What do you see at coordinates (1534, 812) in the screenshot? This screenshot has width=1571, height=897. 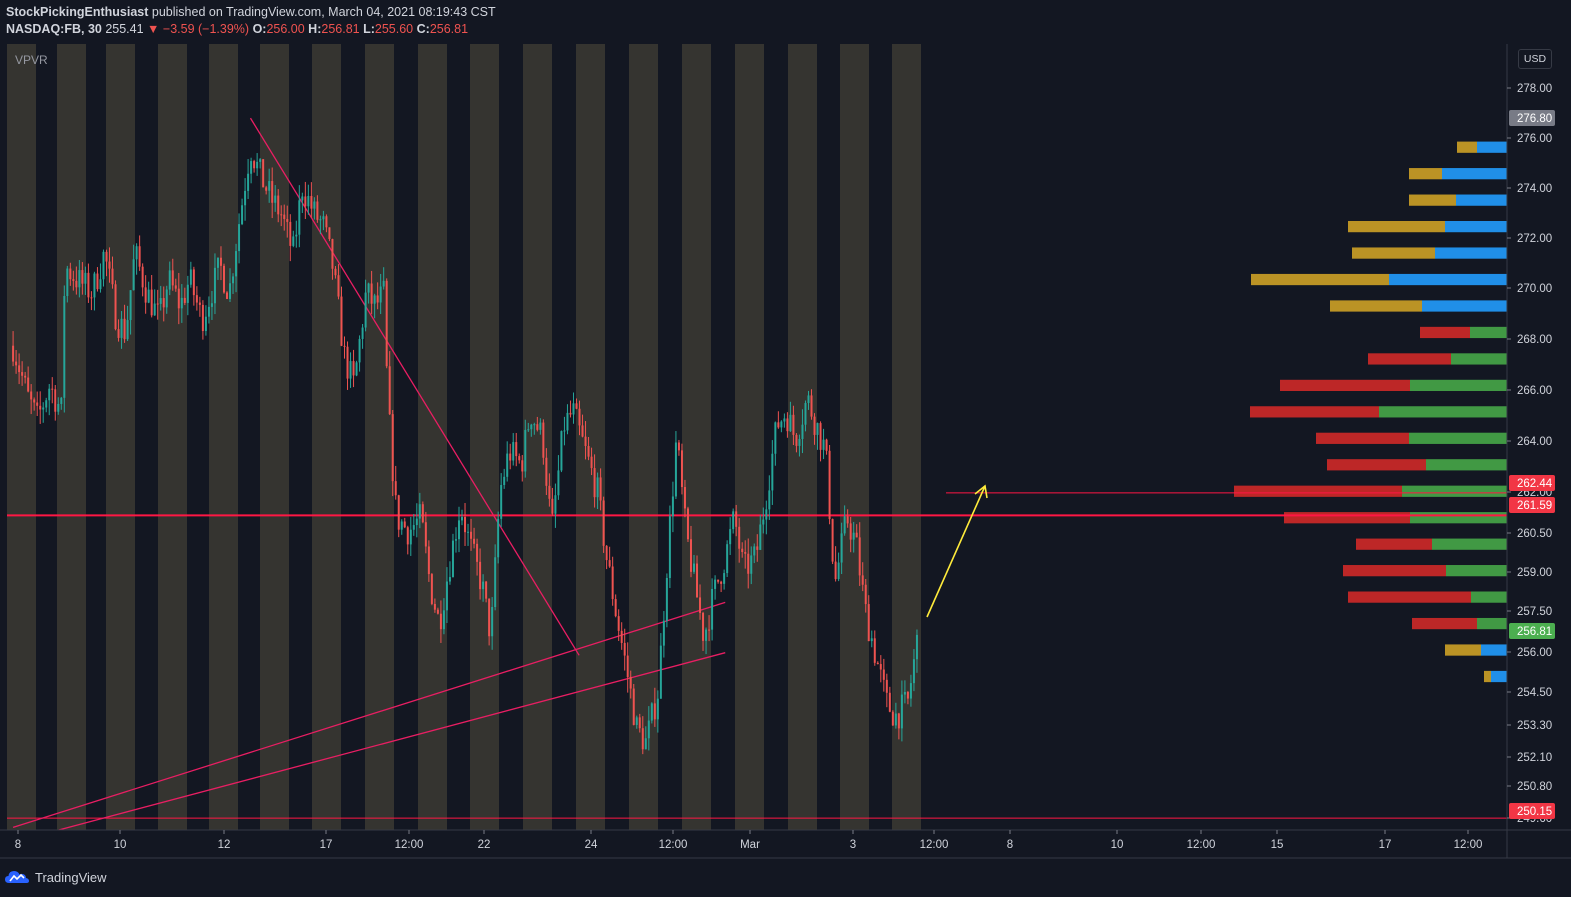 I see `price-badge-label: 250.15` at bounding box center [1534, 812].